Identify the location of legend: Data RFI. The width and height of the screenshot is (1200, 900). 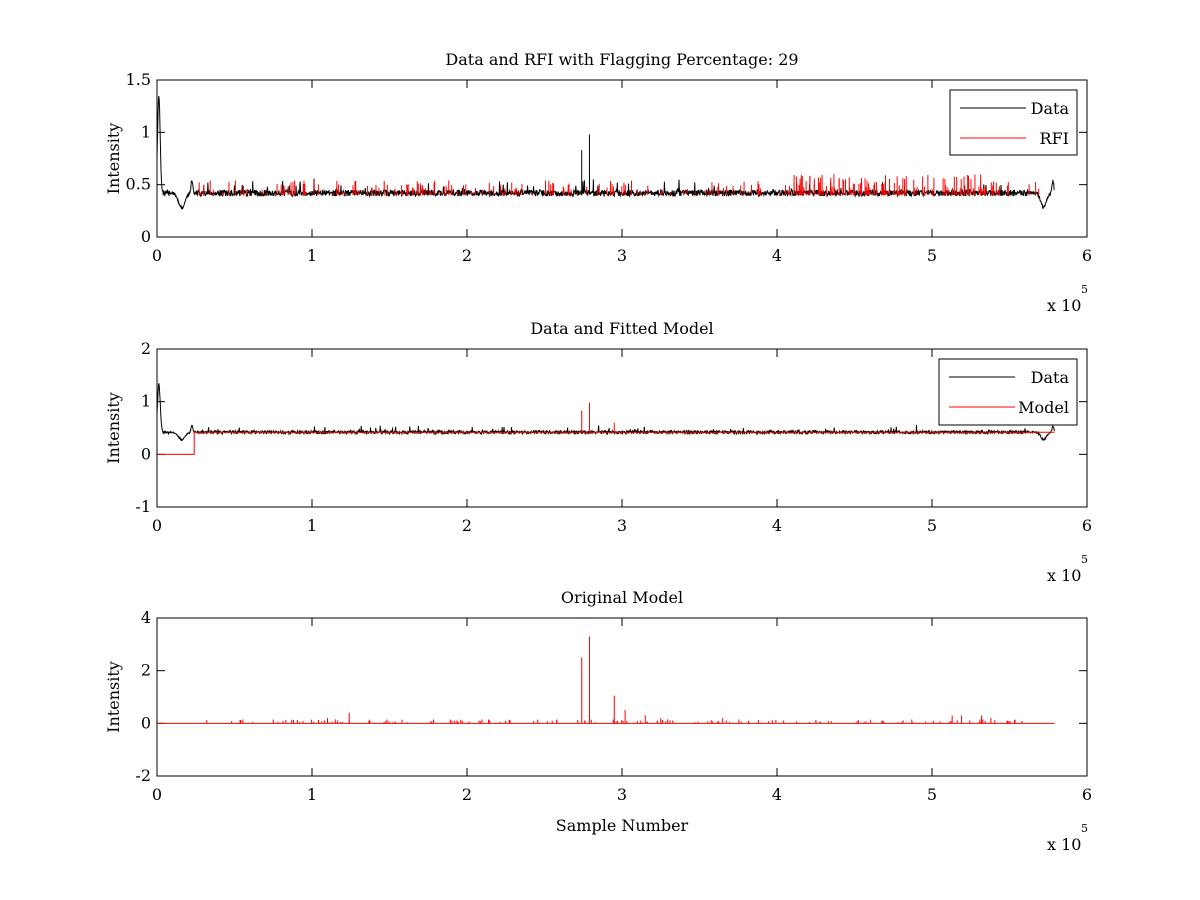
(1013, 122).